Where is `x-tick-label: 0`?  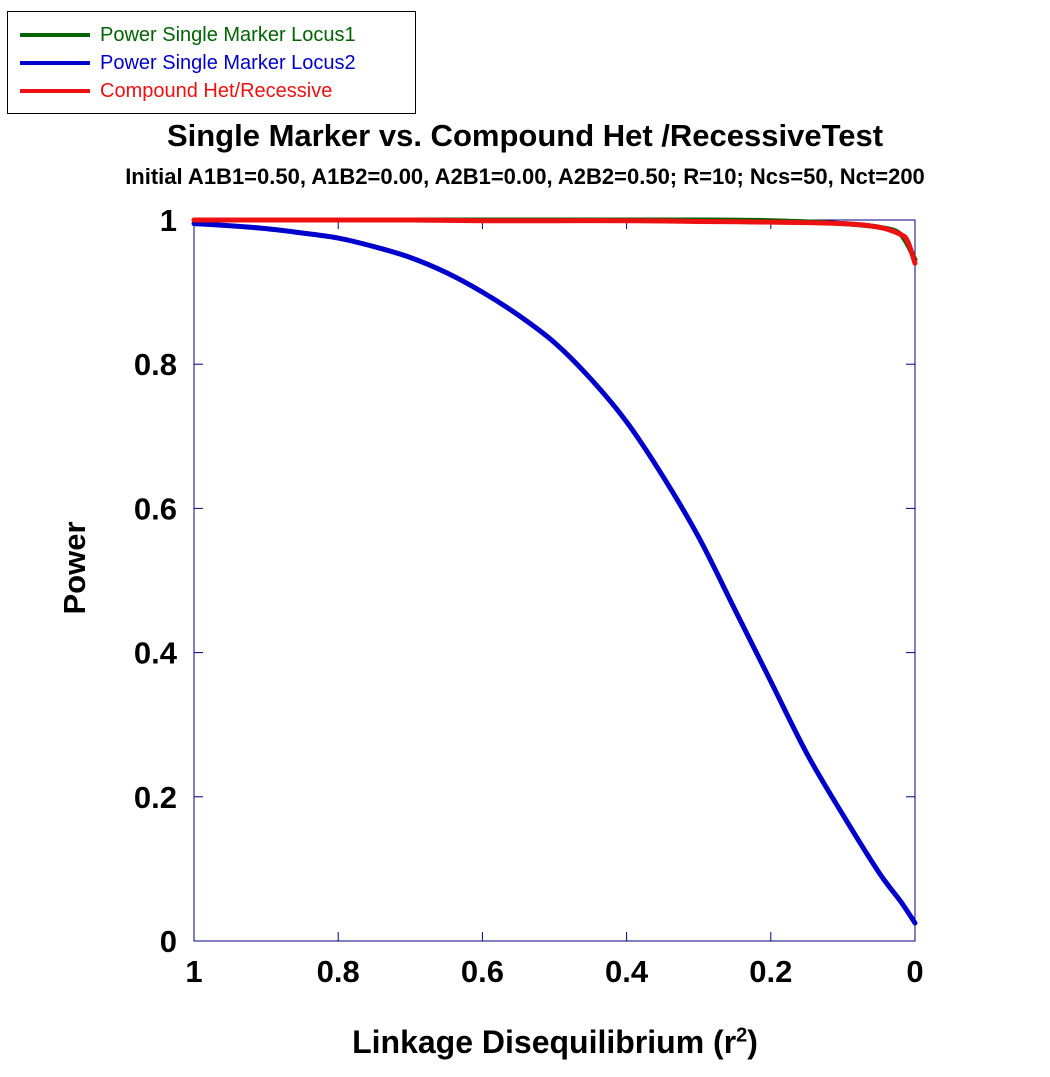
x-tick-label: 0 is located at coordinates (914, 971).